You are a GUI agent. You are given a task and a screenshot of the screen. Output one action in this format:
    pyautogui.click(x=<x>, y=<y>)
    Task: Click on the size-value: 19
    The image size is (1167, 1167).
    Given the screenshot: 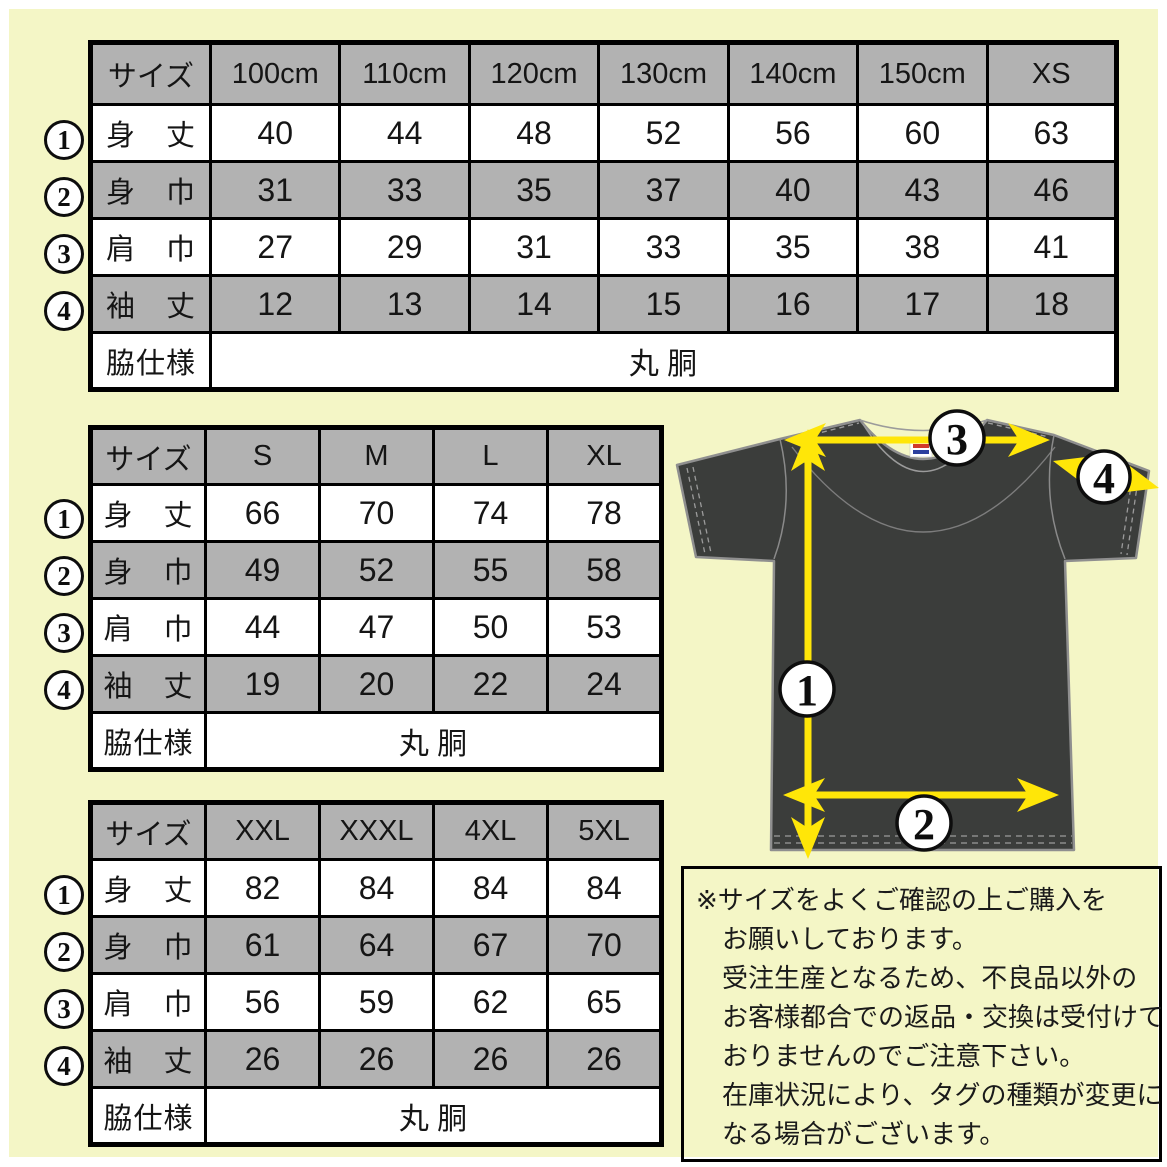 What is the action you would take?
    pyautogui.click(x=262, y=684)
    